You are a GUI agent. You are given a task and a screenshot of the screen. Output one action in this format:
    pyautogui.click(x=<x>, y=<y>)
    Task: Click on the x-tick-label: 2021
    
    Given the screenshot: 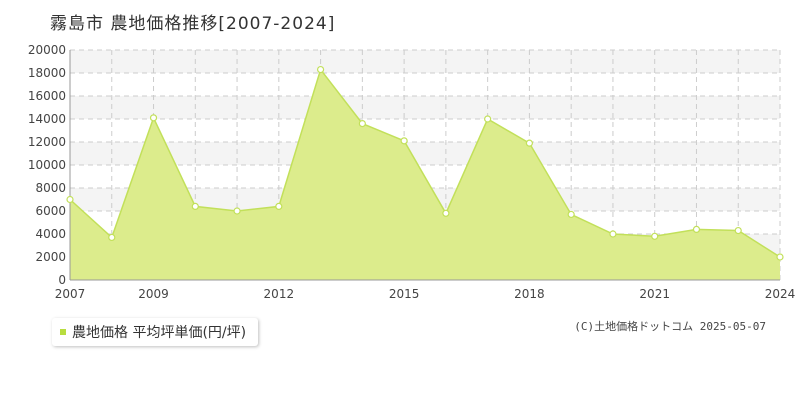 What is the action you would take?
    pyautogui.click(x=654, y=293)
    